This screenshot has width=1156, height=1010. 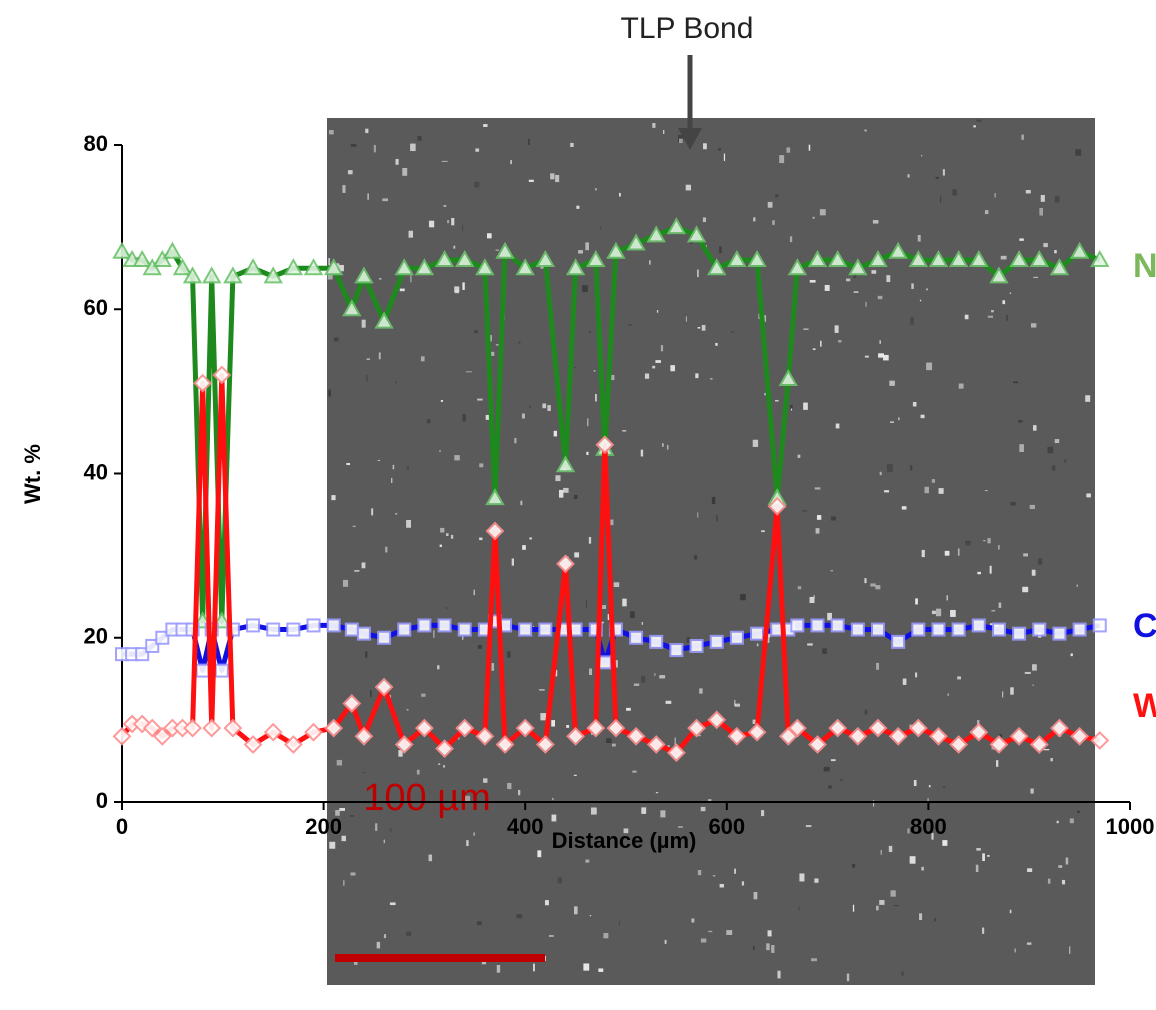 What do you see at coordinates (1144, 266) in the screenshot?
I see `series-label: N` at bounding box center [1144, 266].